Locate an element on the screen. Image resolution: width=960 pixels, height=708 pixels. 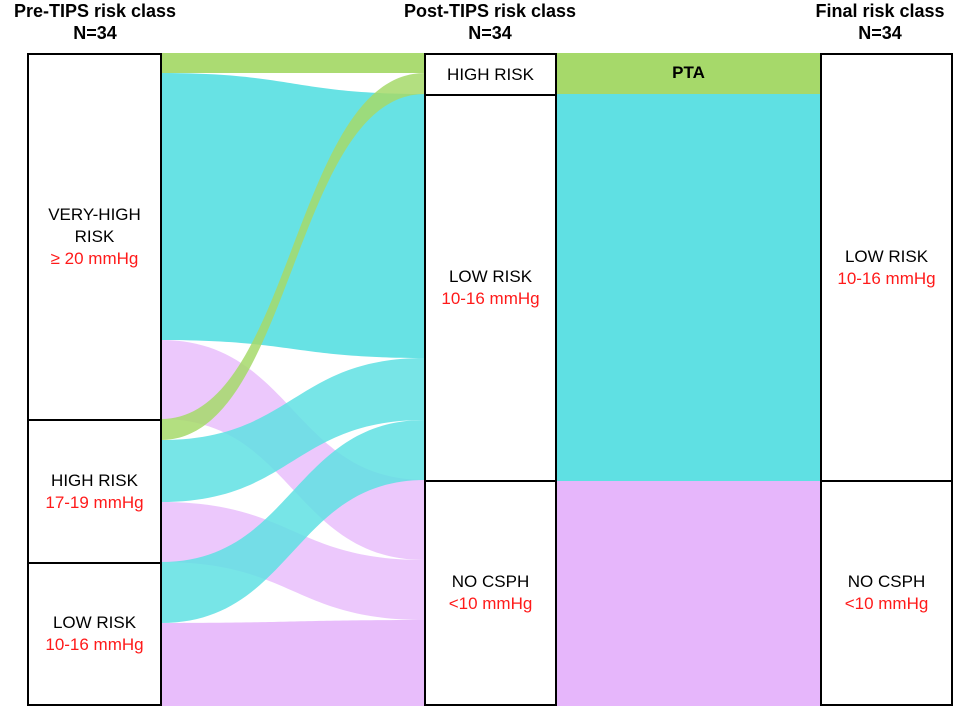
final-title: Final risk class is located at coordinates (880, 11).